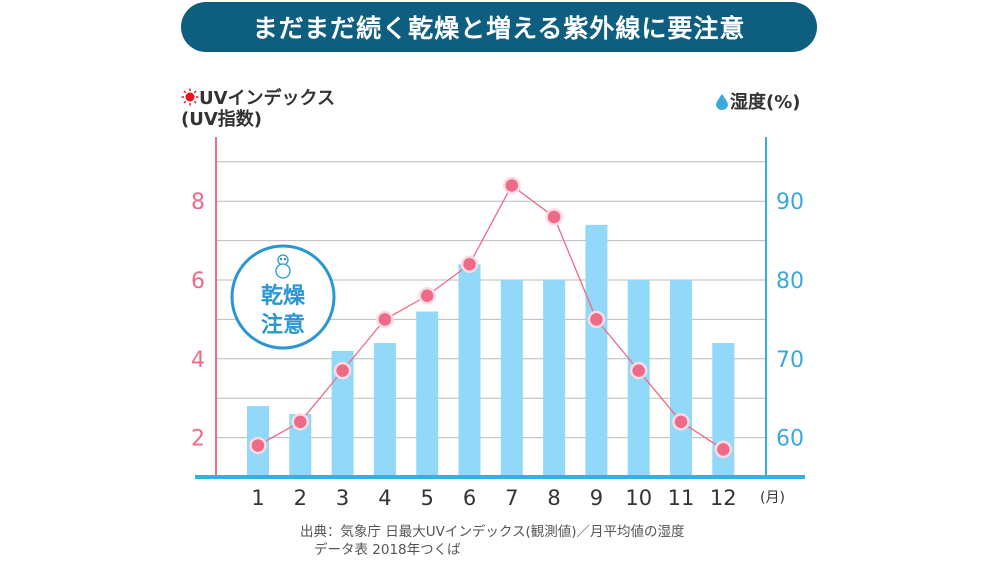 The image size is (1000, 567). What do you see at coordinates (300, 498) in the screenshot?
I see `x-tick-label: 2` at bounding box center [300, 498].